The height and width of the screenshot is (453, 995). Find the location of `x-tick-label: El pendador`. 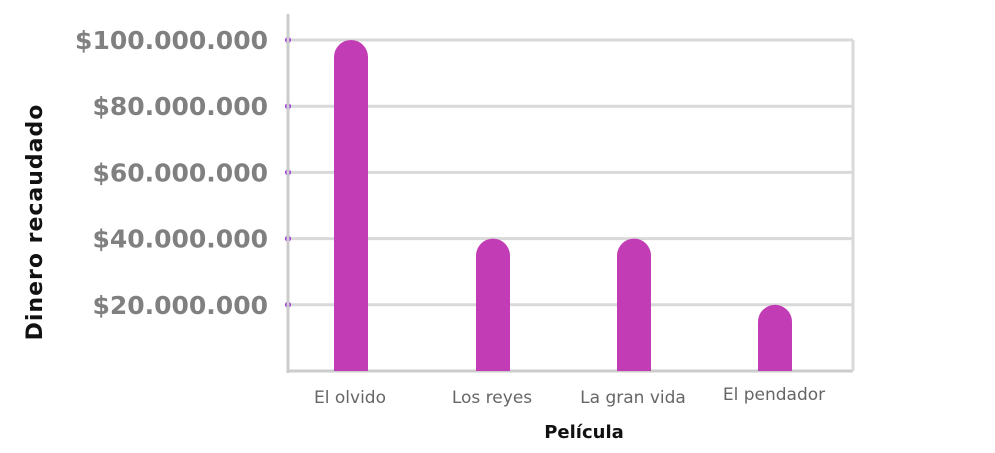

x-tick-label: El pendador is located at coordinates (774, 395).